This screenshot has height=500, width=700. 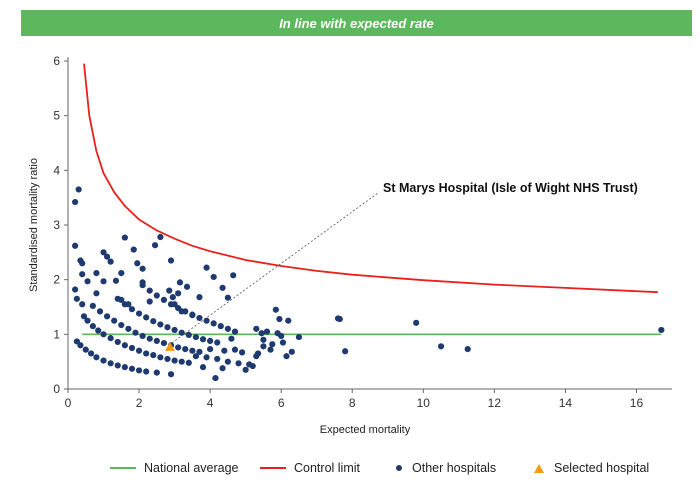 What do you see at coordinates (539, 468) in the screenshot?
I see `legend-triangle-icon` at bounding box center [539, 468].